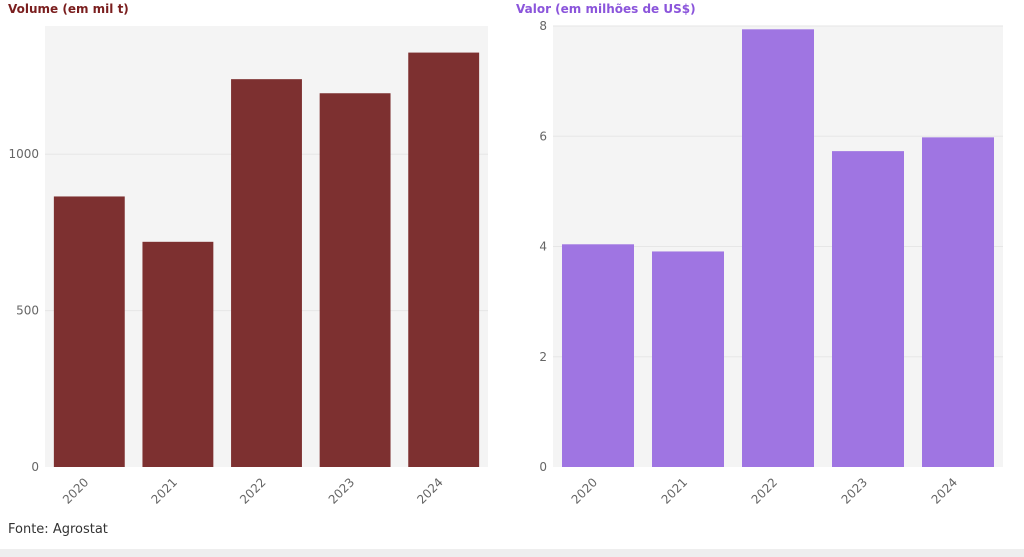 This screenshot has height=557, width=1024. What do you see at coordinates (543, 26) in the screenshot?
I see `y-tick-label: 8` at bounding box center [543, 26].